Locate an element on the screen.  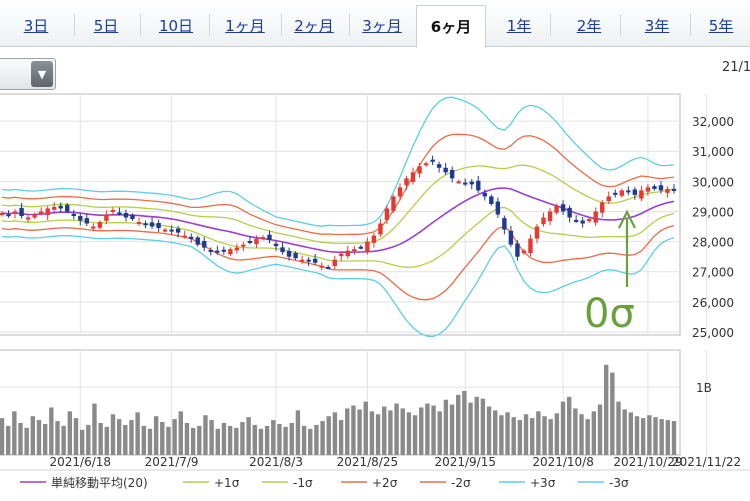
tab-3-days: 3日 is located at coordinates (36, 26).